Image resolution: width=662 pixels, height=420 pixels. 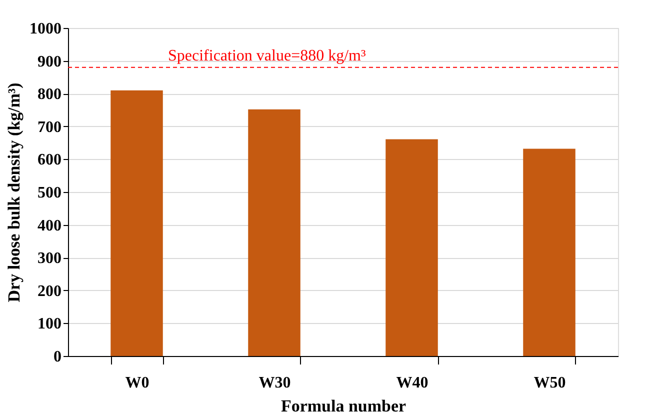 I want to click on x-tick-label: W40, so click(x=412, y=383).